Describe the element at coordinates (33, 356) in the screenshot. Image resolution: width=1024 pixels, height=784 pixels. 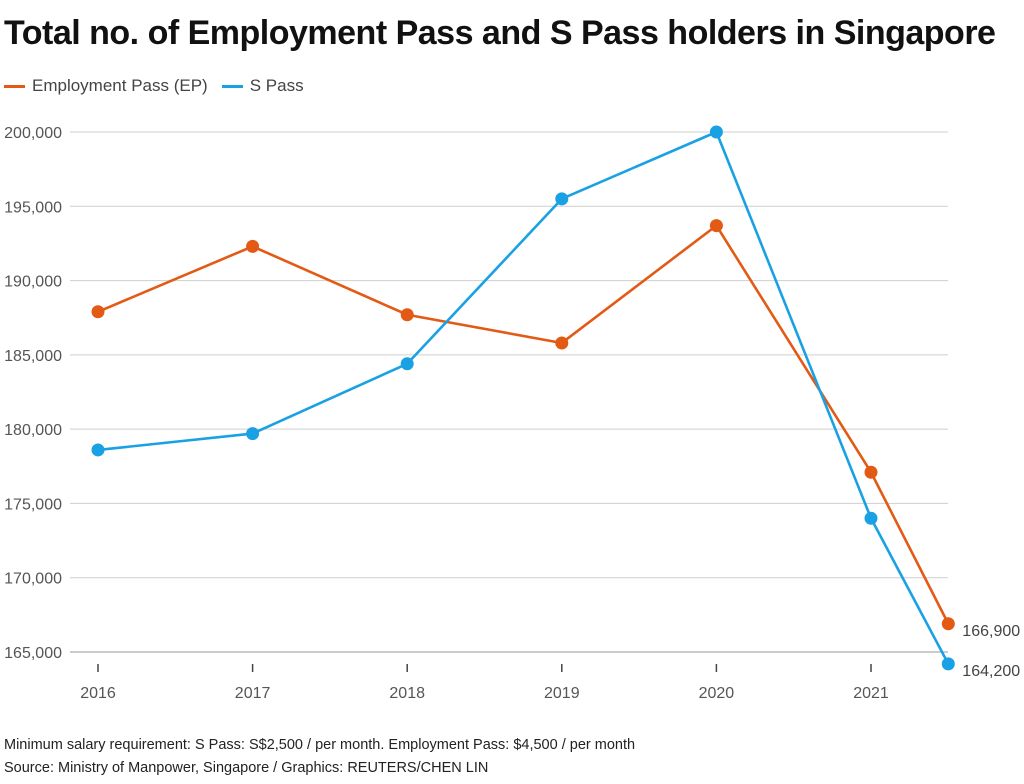
I see `y-tick-label: 185,000` at that location.